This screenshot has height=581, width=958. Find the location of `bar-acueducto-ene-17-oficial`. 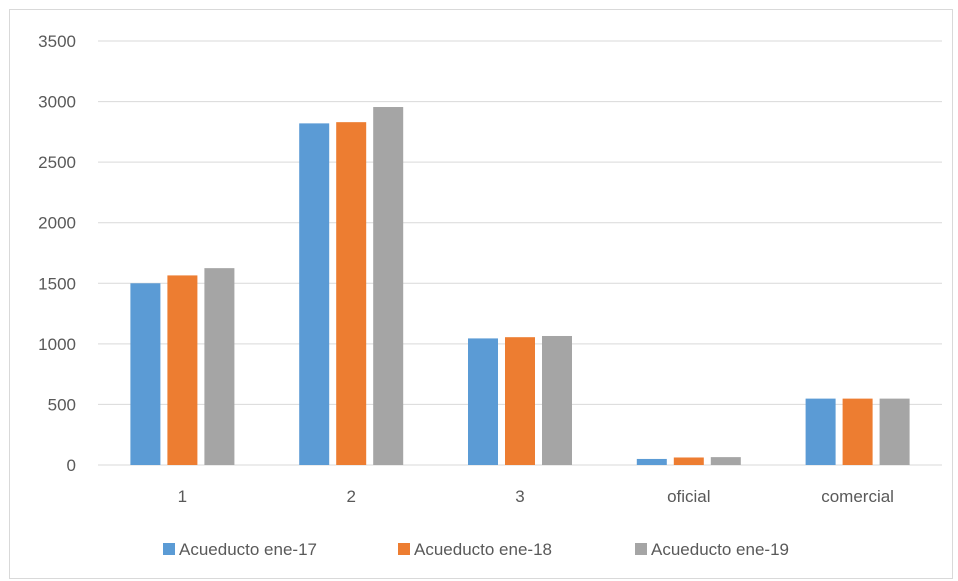

bar-acueducto-ene-17-oficial is located at coordinates (651, 461).